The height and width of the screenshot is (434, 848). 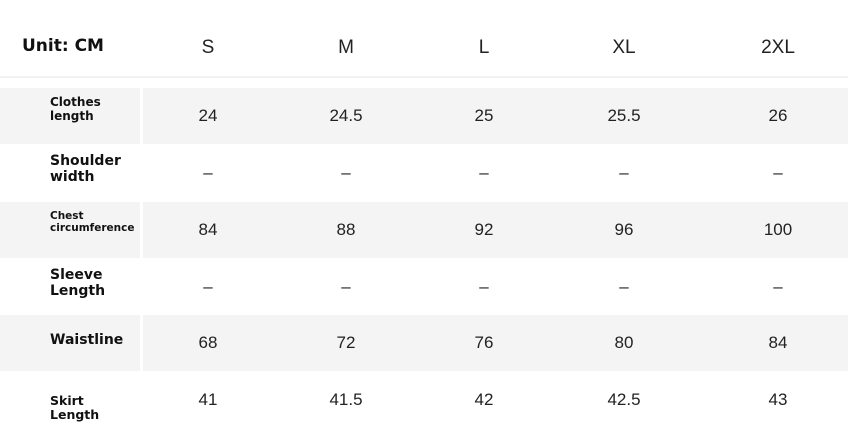 I want to click on table-row: Sleeve Length – – – – –, so click(x=424, y=287).